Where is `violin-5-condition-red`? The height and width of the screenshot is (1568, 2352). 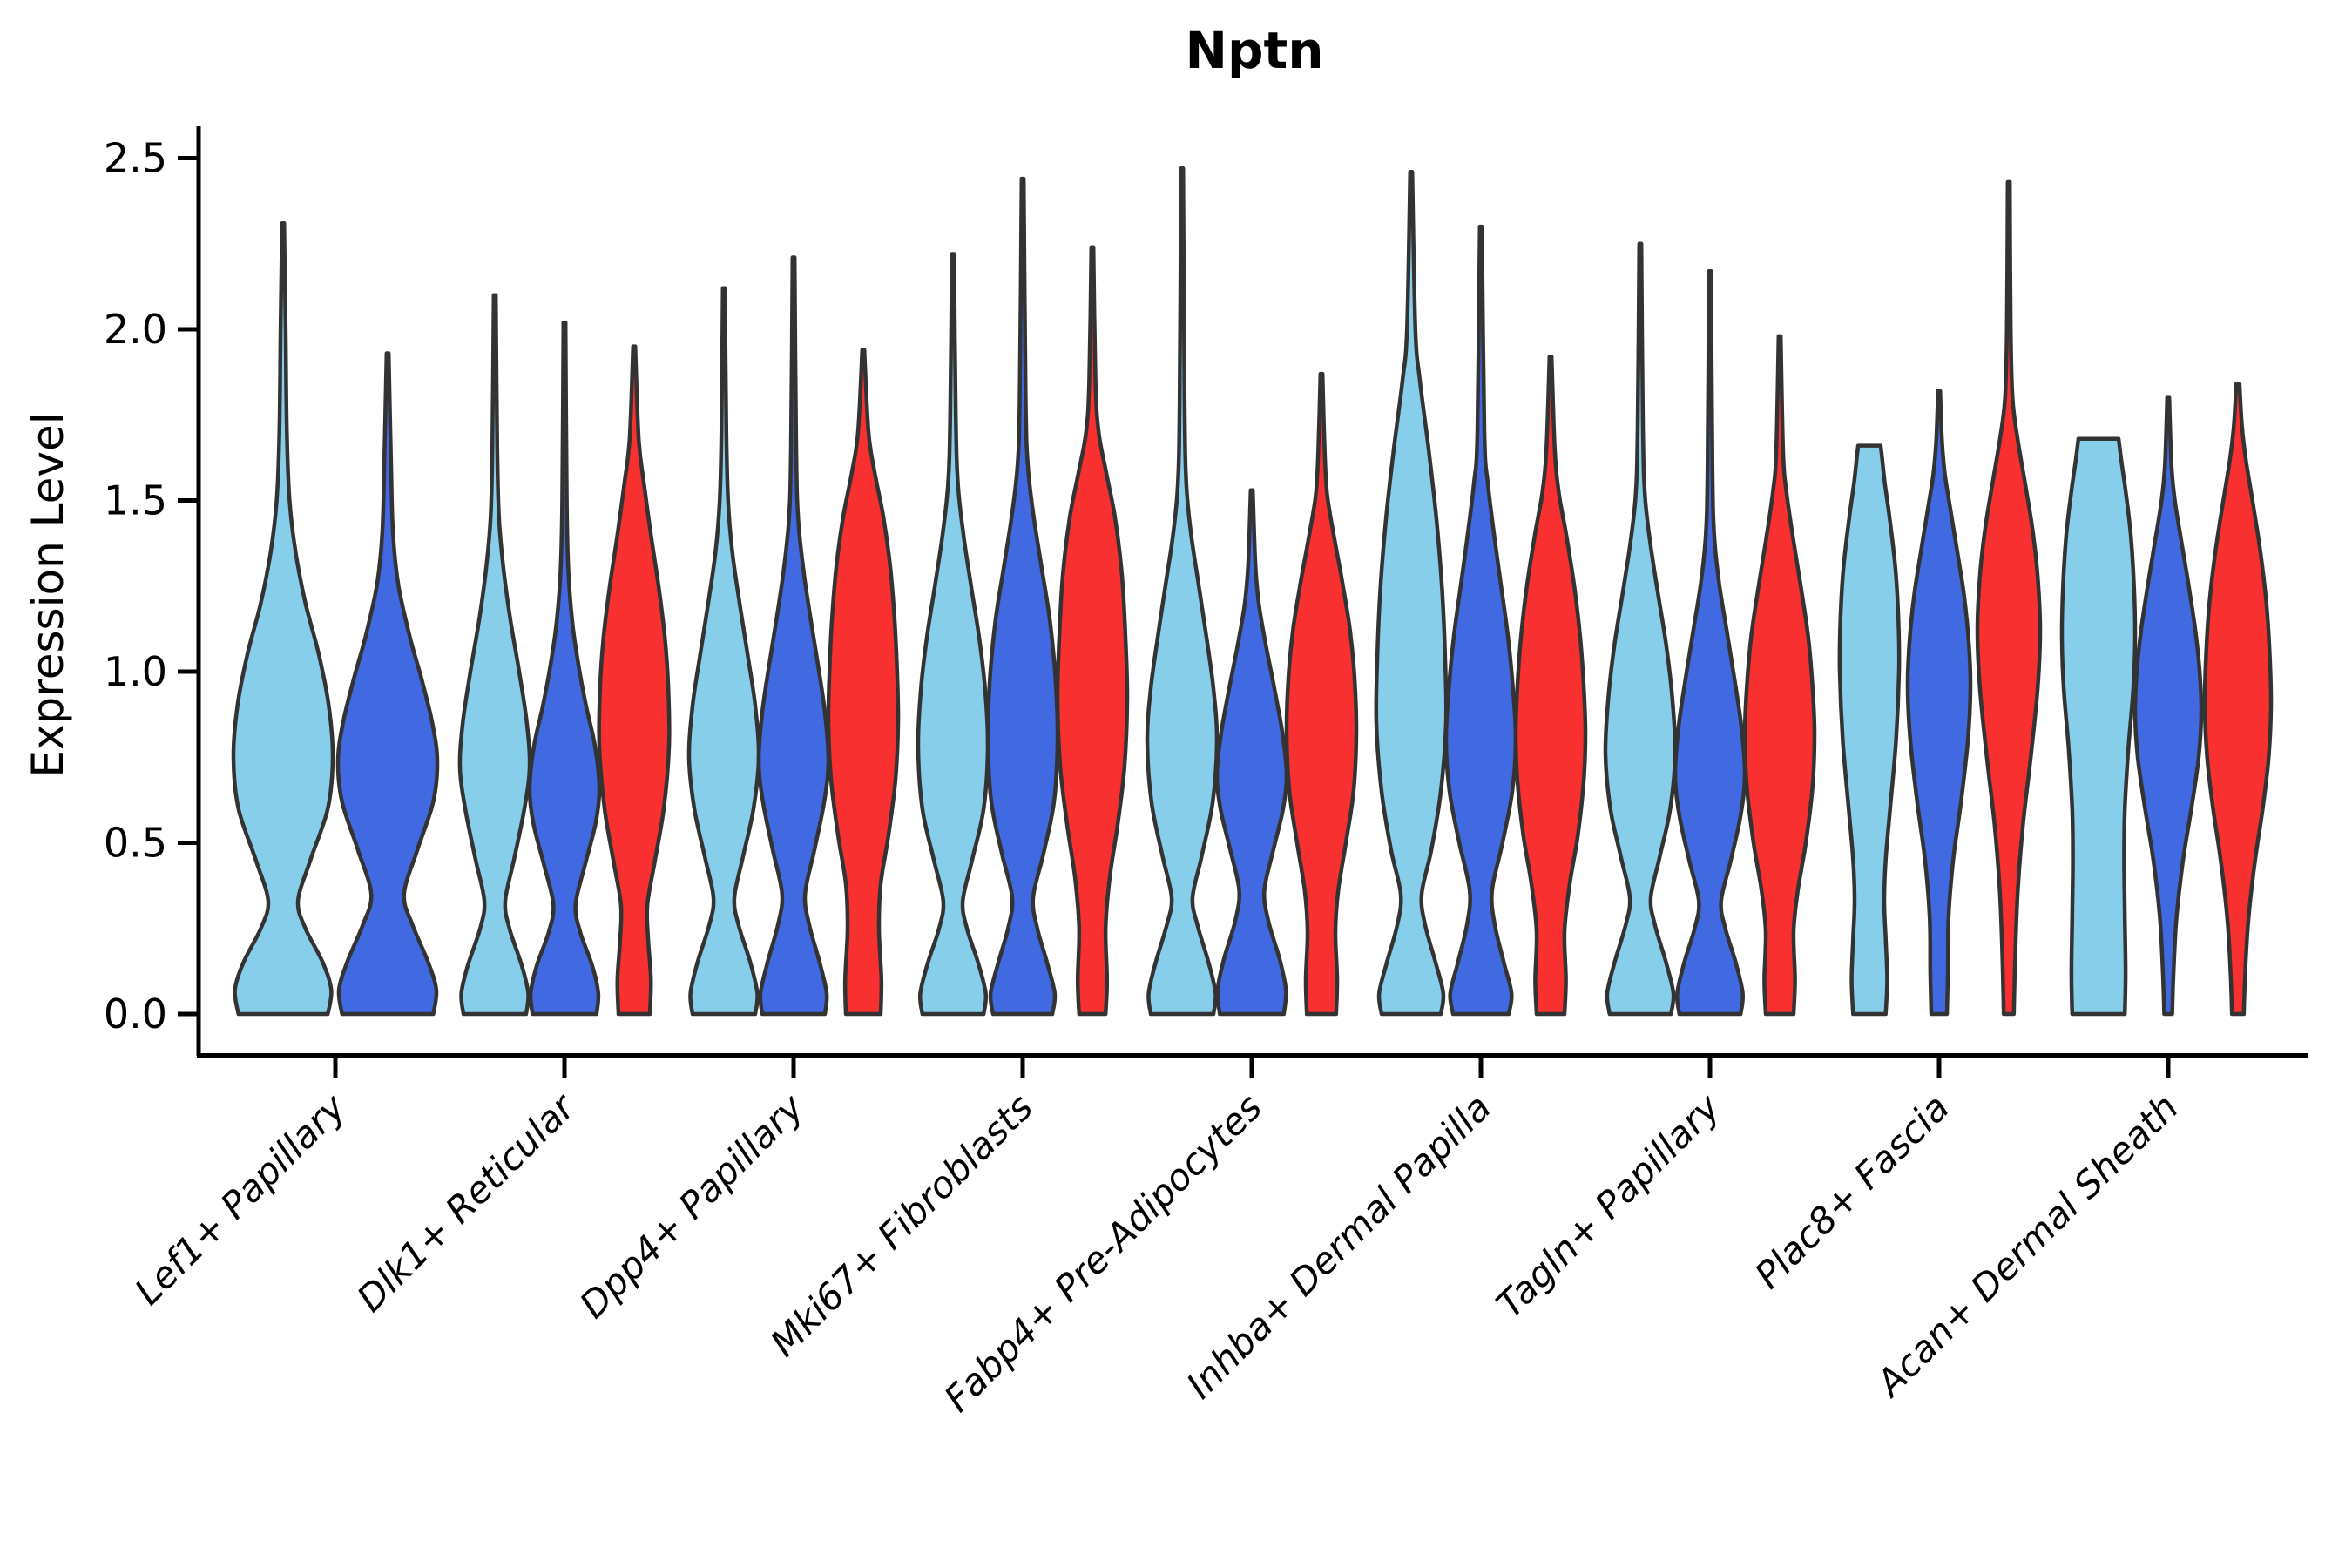
violin-5-condition-red is located at coordinates (1550, 686).